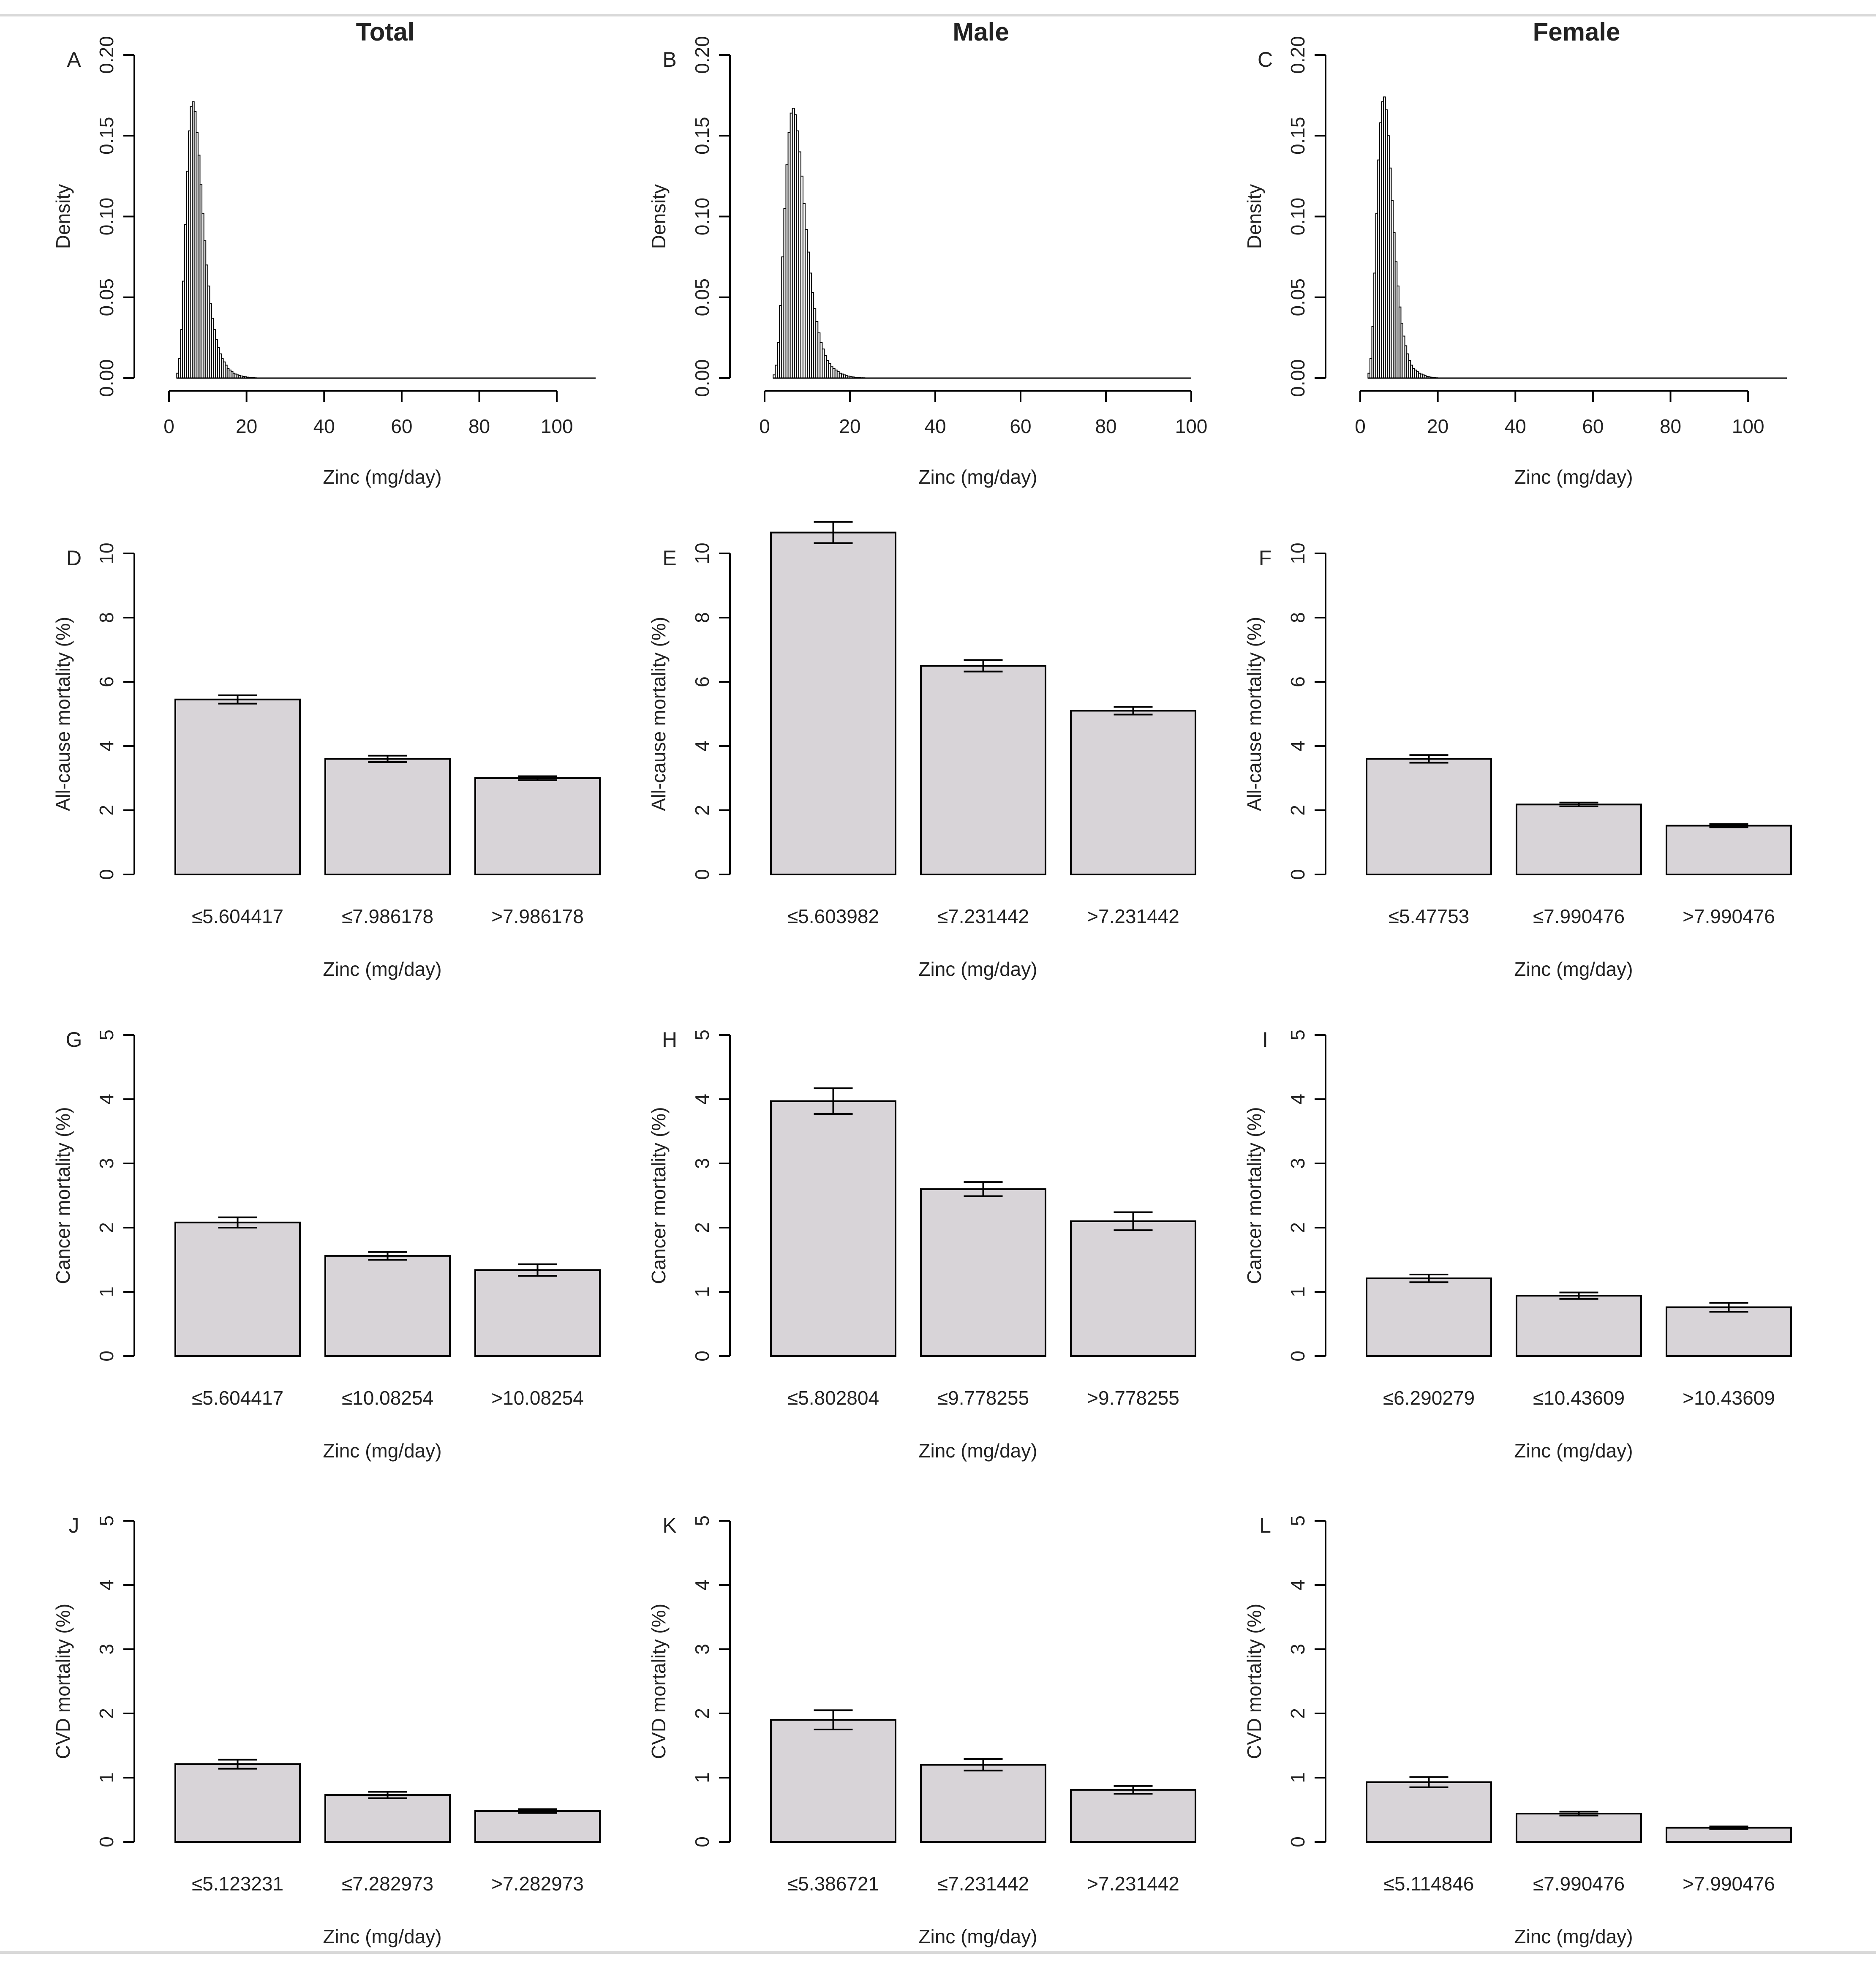 The width and height of the screenshot is (1876, 1961). What do you see at coordinates (981, 32) in the screenshot?
I see `column-title-male: Male` at bounding box center [981, 32].